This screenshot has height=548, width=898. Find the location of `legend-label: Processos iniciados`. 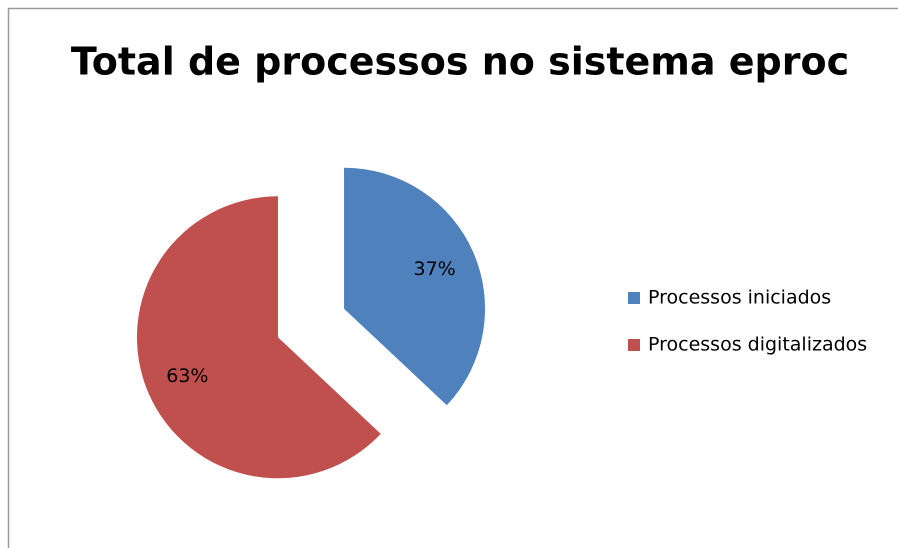

legend-label: Processos iniciados is located at coordinates (739, 298).